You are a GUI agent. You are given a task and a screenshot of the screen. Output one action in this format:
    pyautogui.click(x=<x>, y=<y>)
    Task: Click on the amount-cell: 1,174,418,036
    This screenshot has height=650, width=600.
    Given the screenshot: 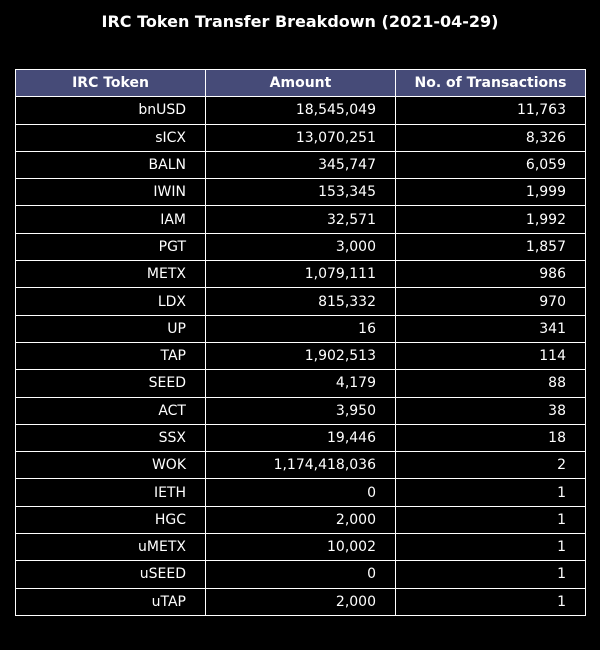 What is the action you would take?
    pyautogui.click(x=300, y=465)
    